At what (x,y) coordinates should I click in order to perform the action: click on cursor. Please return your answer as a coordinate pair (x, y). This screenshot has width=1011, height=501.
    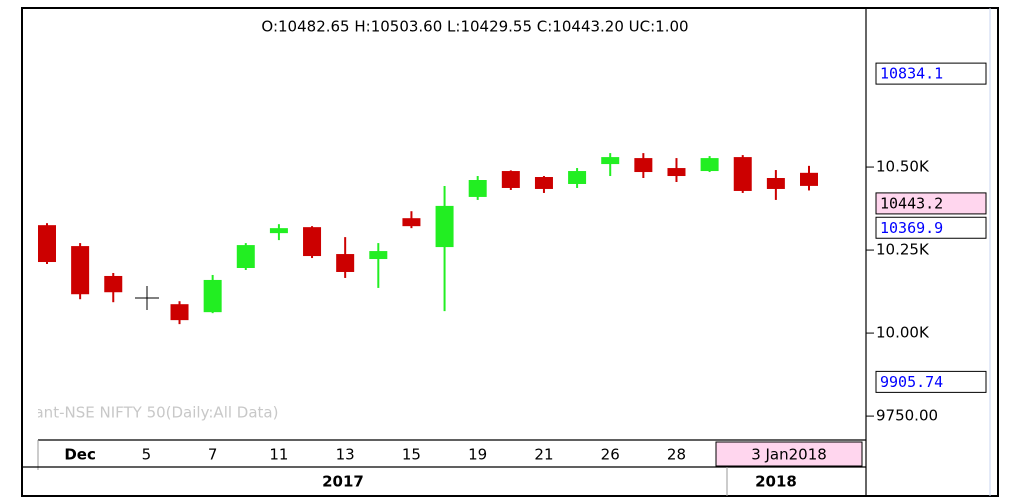
    Looking at the image, I should click on (147, 298).